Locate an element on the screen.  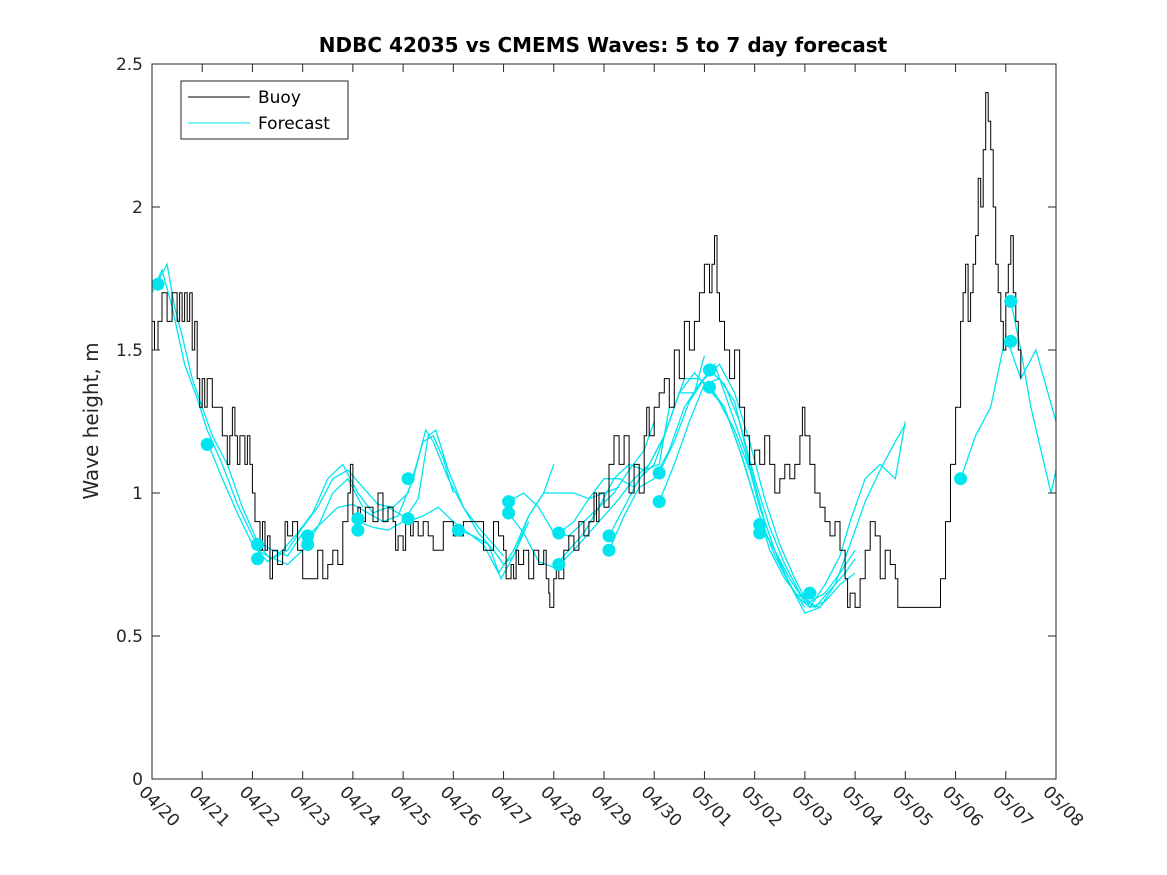
x-tick-label: 05/04 is located at coordinates (862, 806).